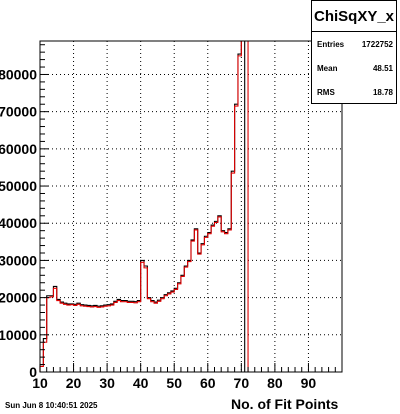  What do you see at coordinates (309, 383) in the screenshot?
I see `x-tick-label: 90` at bounding box center [309, 383].